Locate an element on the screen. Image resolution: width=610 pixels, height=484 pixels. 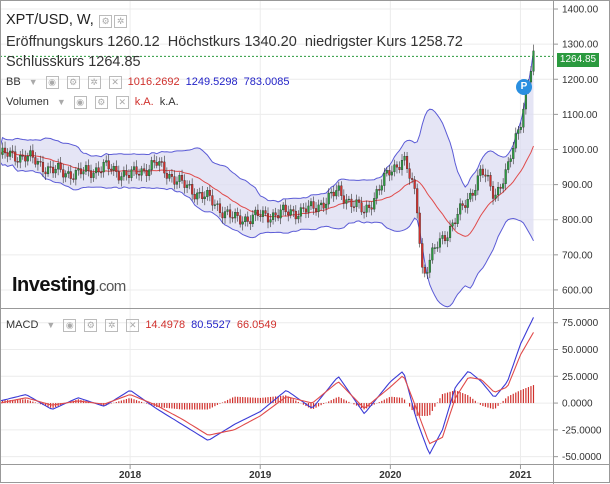
price-tick-label: 700.00 is located at coordinates (577, 255).